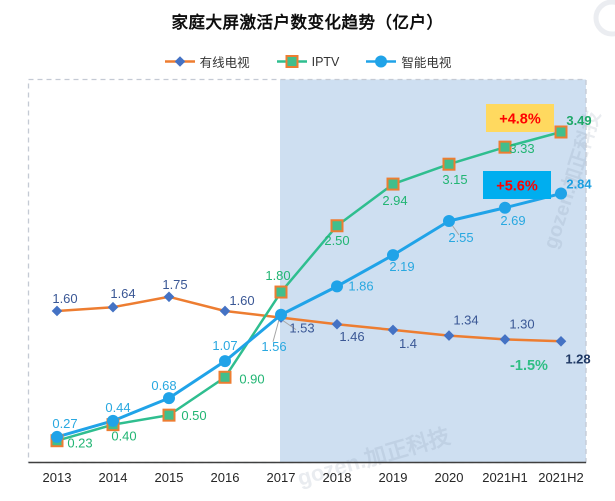  Describe the element at coordinates (224, 63) in the screenshot. I see `legend-label-cable-tv: 有线电视` at that location.